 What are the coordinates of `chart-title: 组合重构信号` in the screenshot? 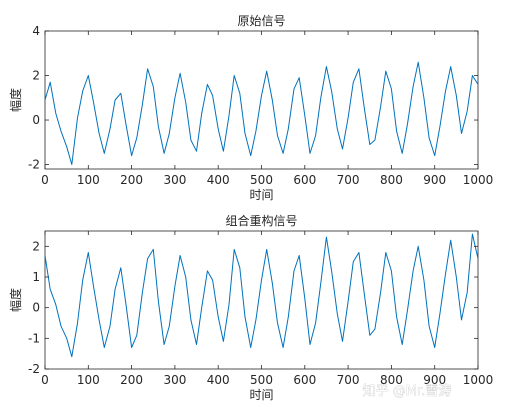 It's located at (261, 220).